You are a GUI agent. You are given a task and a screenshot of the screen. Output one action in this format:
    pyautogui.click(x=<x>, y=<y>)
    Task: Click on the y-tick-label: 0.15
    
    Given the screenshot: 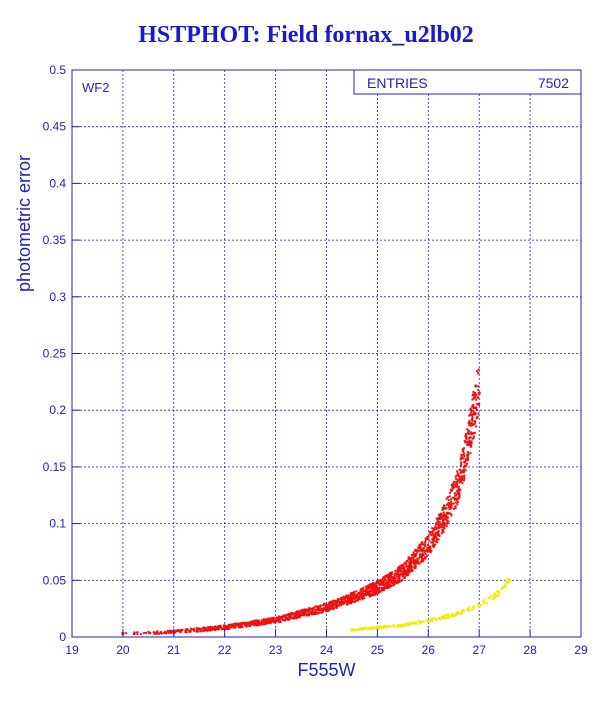 What is the action you would take?
    pyautogui.click(x=55, y=467)
    